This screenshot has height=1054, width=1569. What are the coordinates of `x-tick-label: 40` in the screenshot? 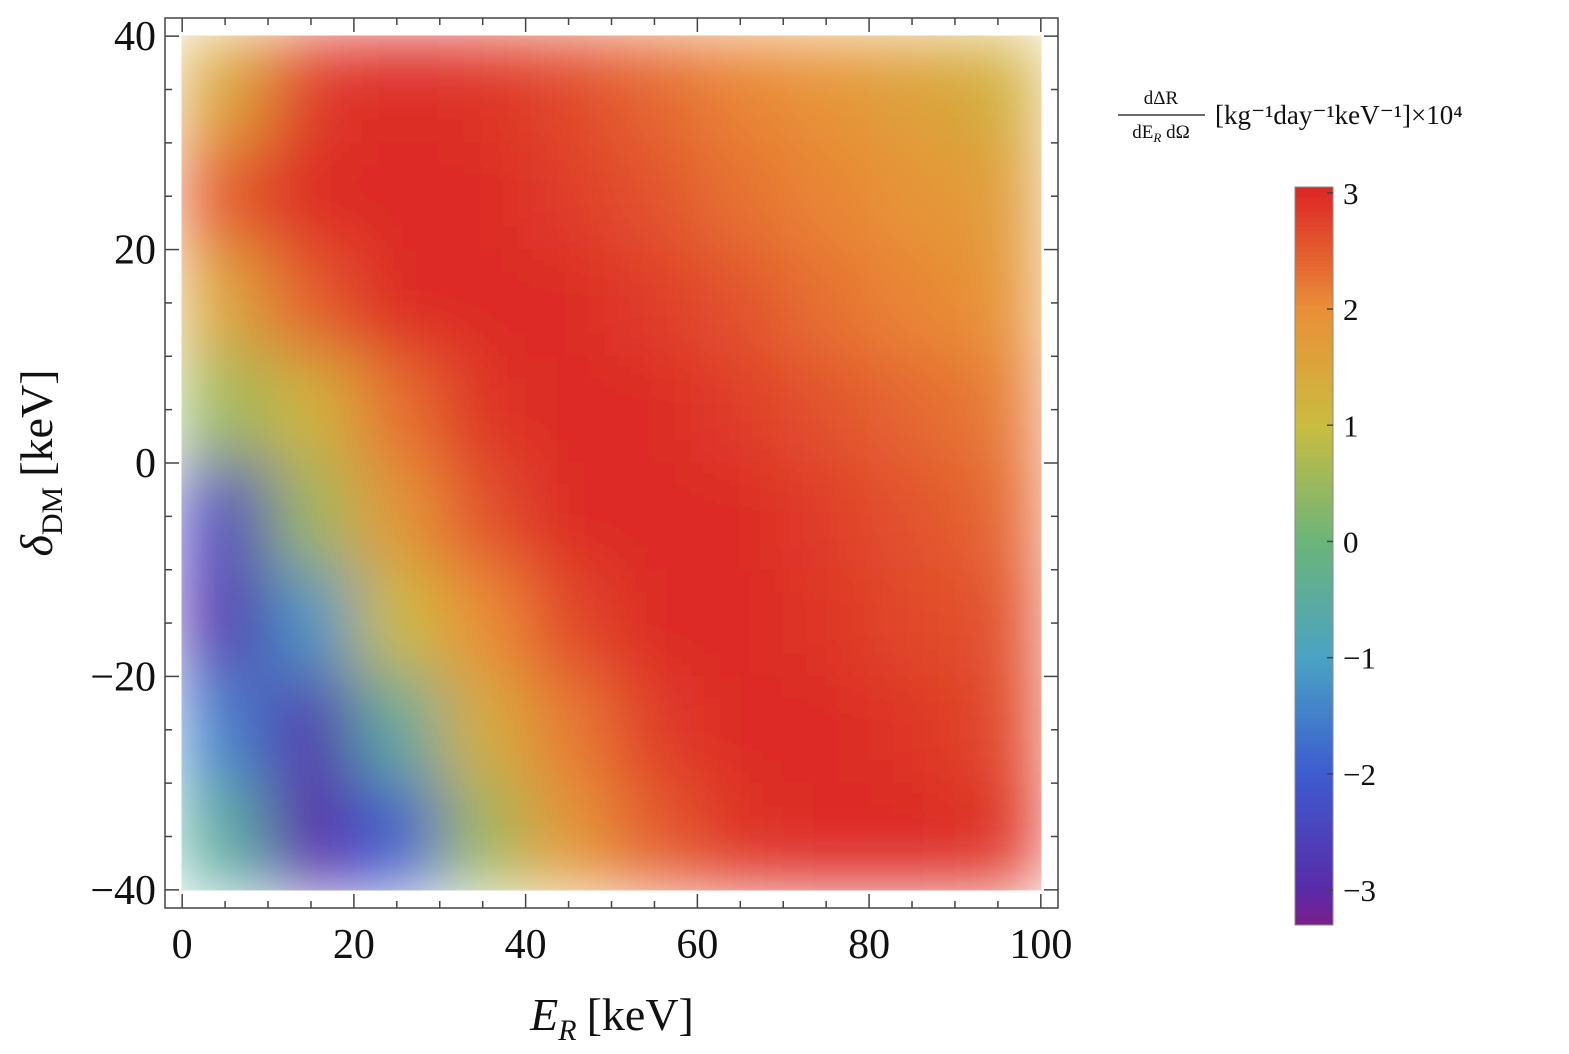 It's located at (526, 945).